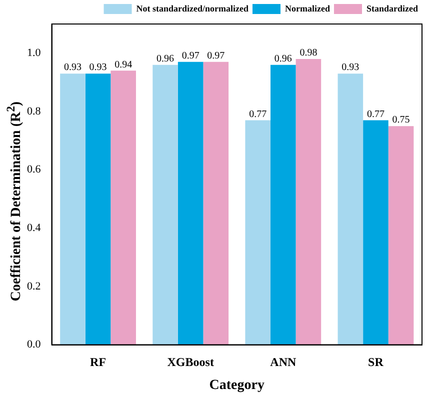 This screenshot has height=402, width=432. I want to click on legend-label: Not standardized/normalized, so click(192, 8).